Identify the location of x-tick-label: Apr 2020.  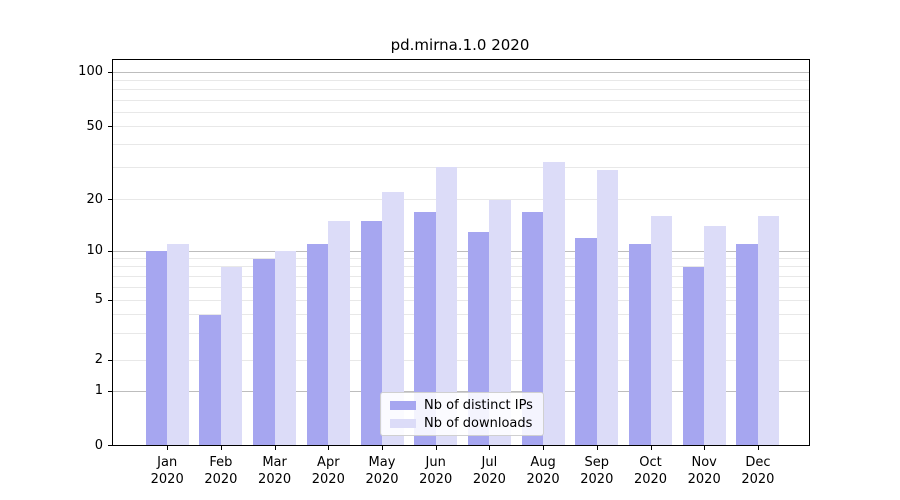
(328, 471).